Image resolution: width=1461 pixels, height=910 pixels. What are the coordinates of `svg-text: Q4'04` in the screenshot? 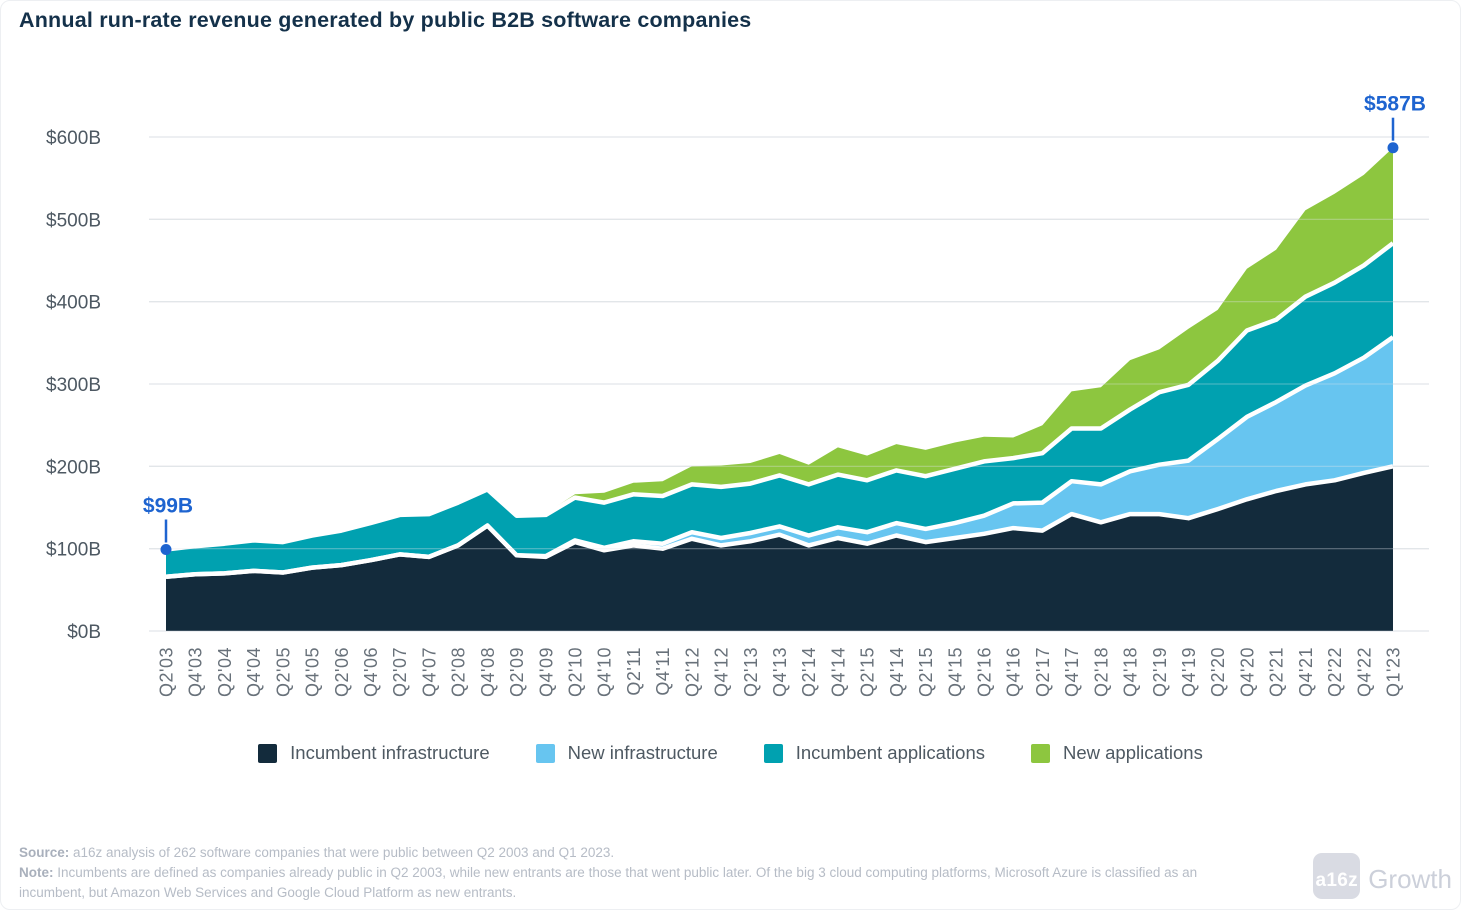 It's located at (254, 672).